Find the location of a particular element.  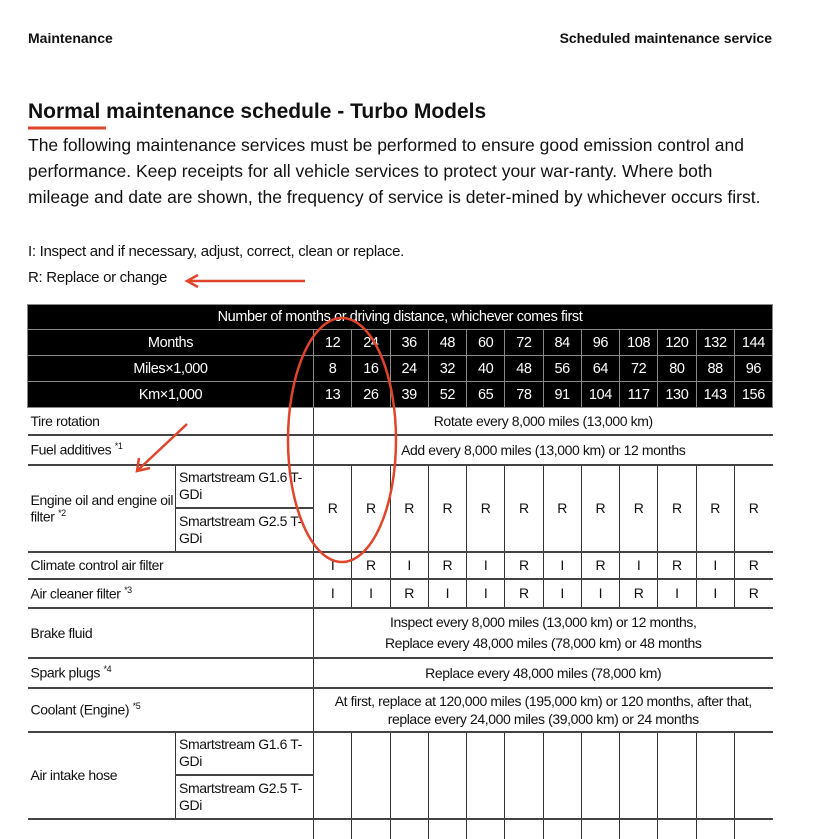

page-header: Scheduled maintenance service is located at coordinates (665, 38).